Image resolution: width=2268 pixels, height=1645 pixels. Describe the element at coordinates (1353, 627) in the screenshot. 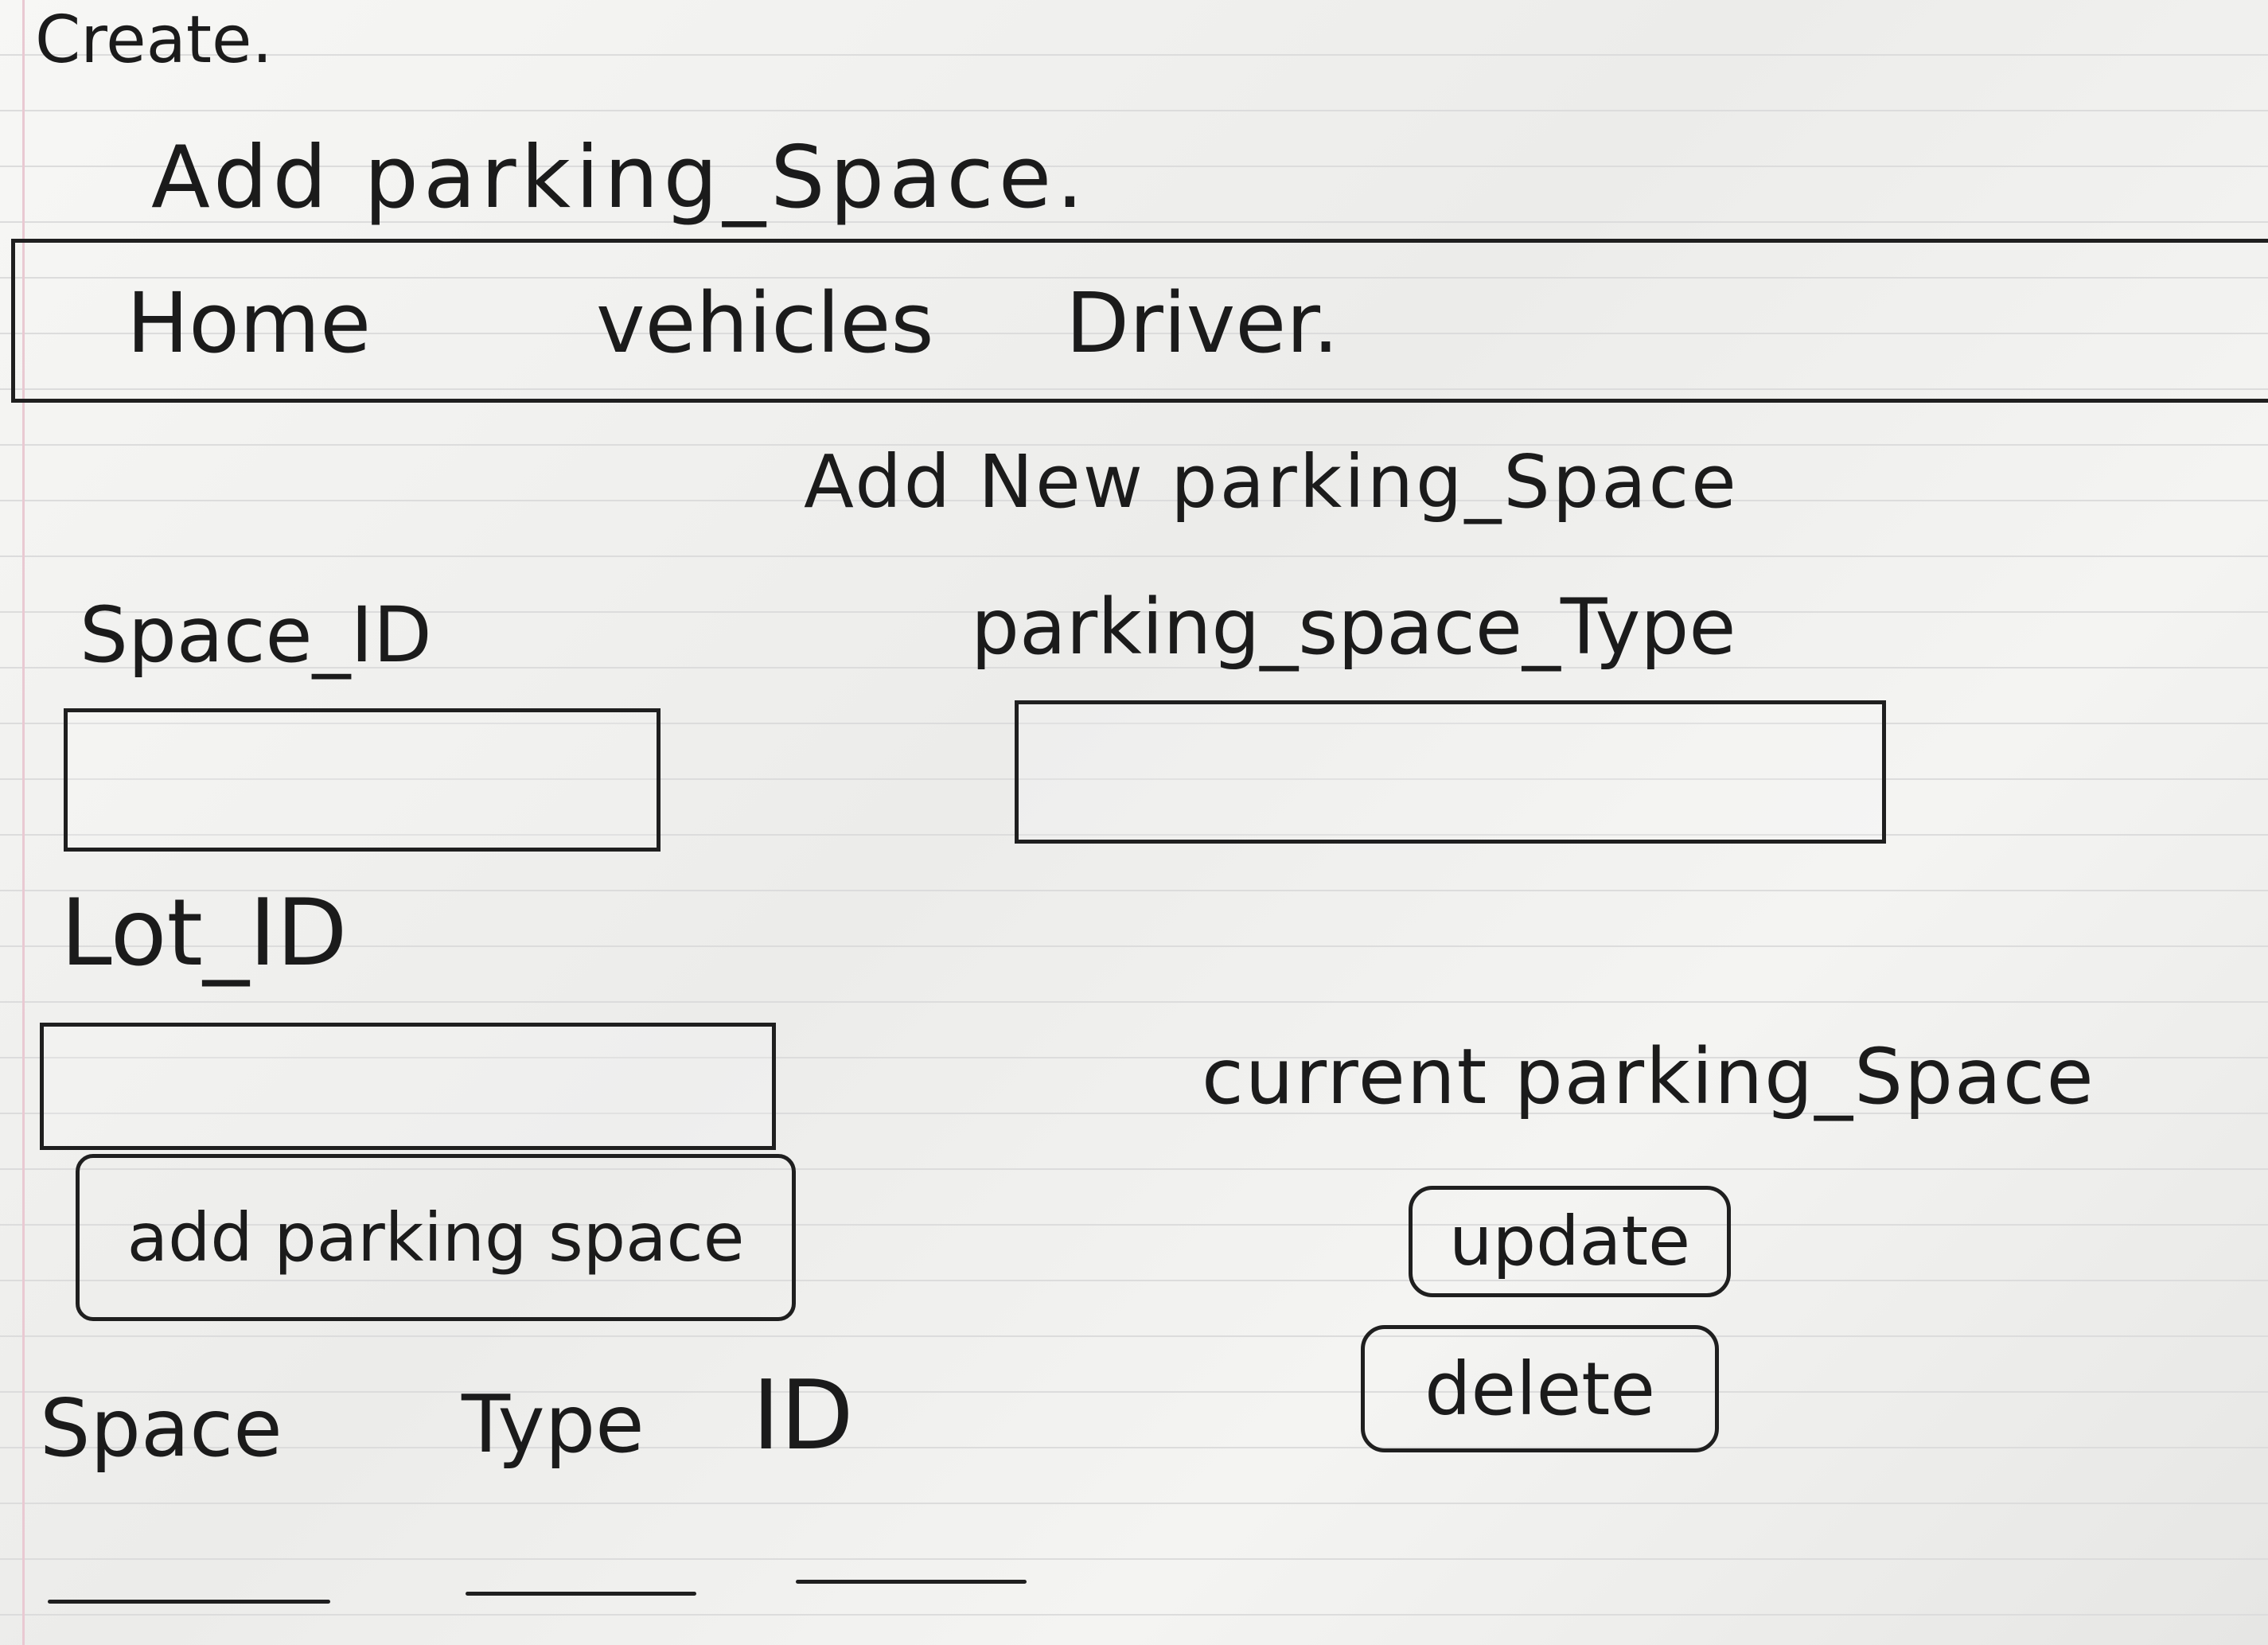

I see `space-type-label: parking_space_Type` at that location.